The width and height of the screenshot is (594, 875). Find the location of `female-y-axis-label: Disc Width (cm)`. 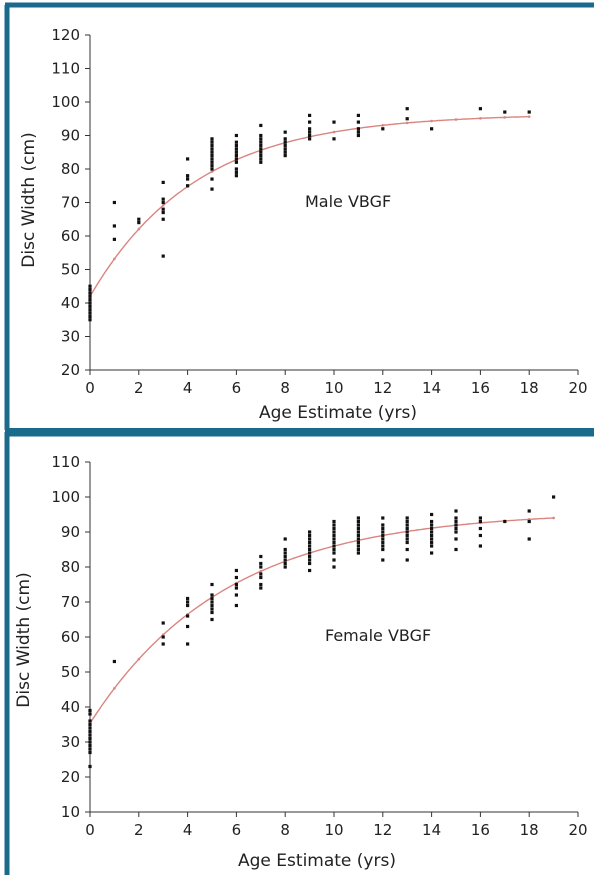

female-y-axis-label: Disc Width (cm) is located at coordinates (24, 639).